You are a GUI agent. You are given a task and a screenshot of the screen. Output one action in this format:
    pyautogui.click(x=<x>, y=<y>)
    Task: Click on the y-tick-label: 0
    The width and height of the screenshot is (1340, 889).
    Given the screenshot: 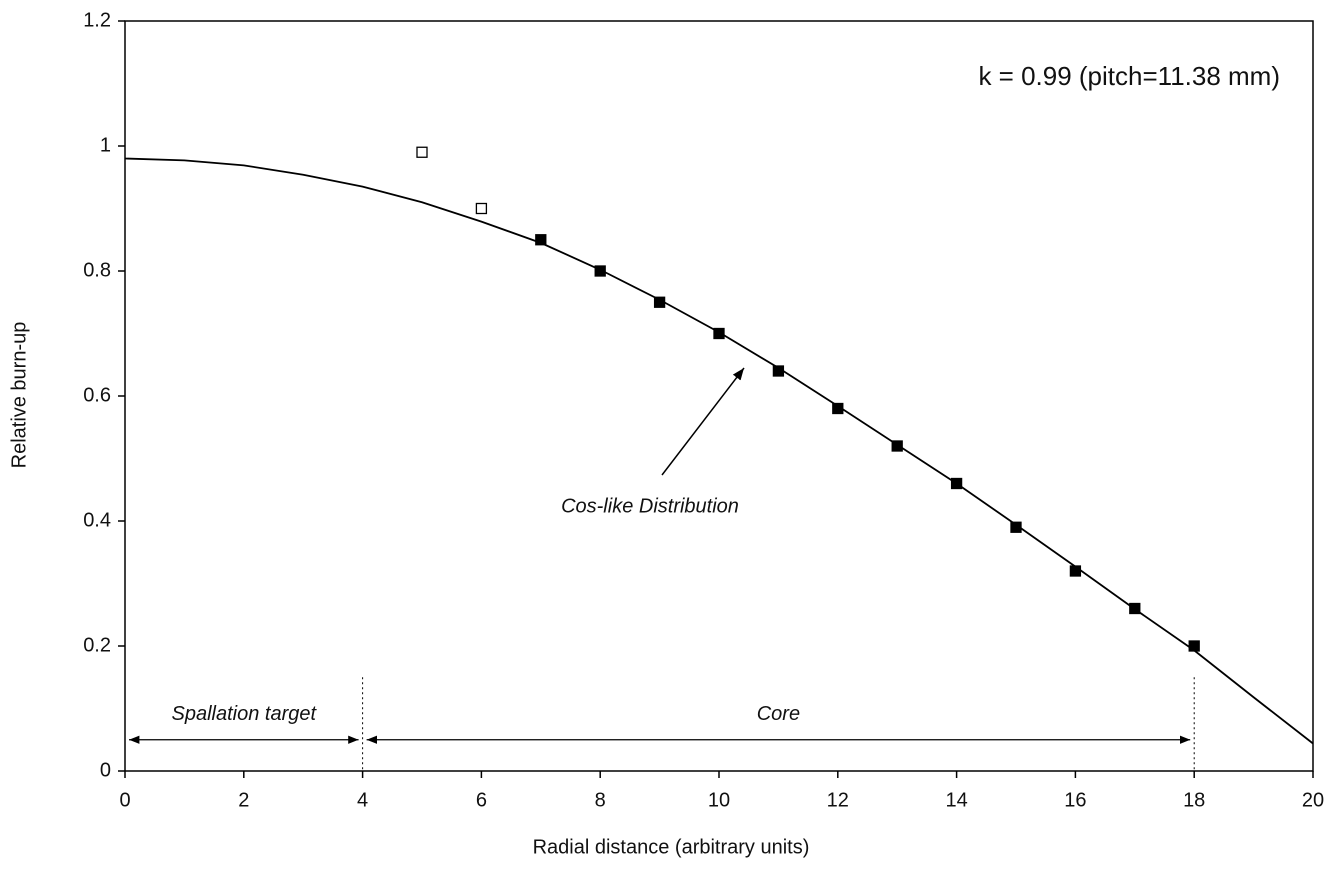 What is the action you would take?
    pyautogui.click(x=105, y=770)
    